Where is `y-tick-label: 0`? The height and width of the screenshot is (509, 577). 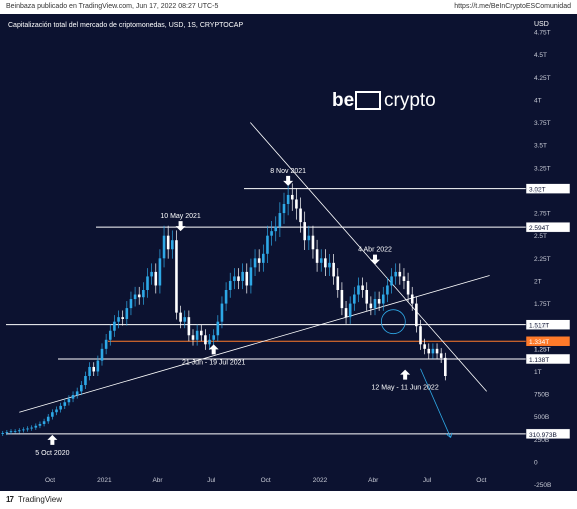
y-tick-label: 0 is located at coordinates (536, 463).